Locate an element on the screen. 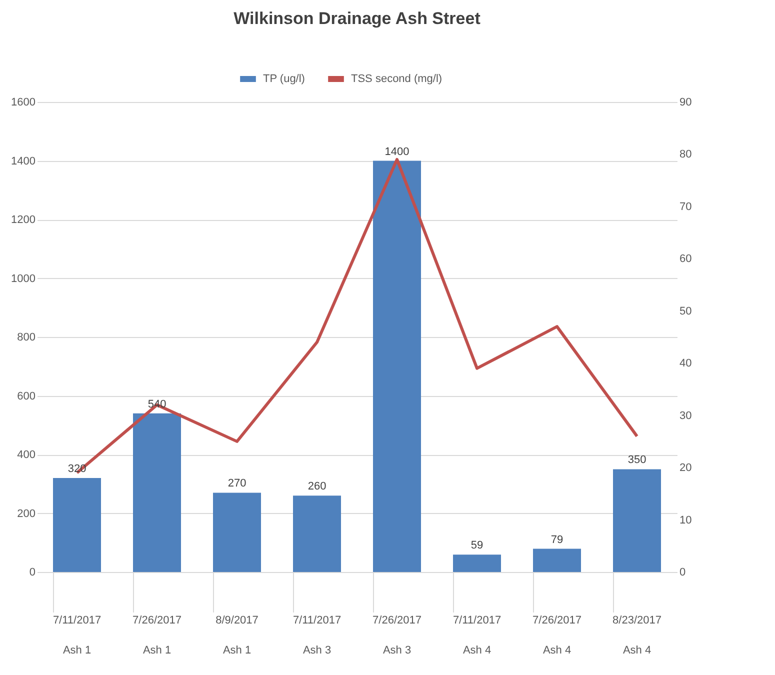 This screenshot has height=675, width=775. data-label: 1400 is located at coordinates (397, 152).